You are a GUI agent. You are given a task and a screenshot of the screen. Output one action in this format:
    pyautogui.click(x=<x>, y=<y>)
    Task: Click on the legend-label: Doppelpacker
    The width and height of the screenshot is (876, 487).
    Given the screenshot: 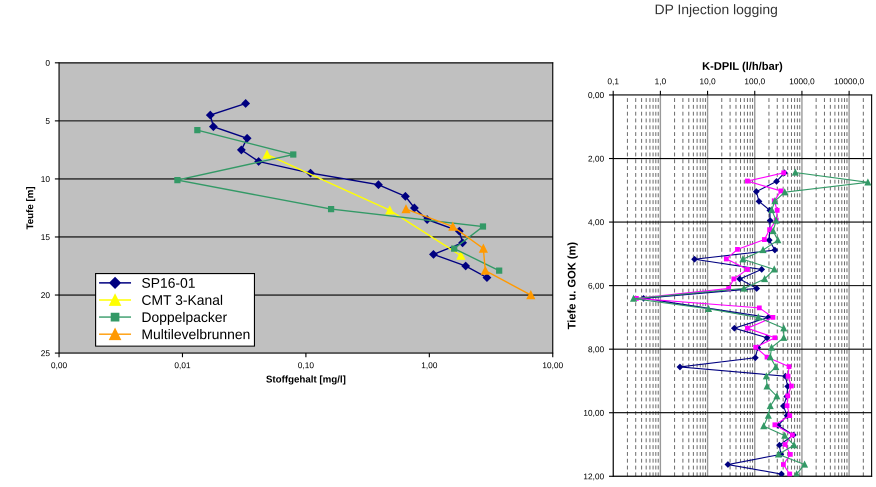 What is the action you would take?
    pyautogui.click(x=184, y=318)
    